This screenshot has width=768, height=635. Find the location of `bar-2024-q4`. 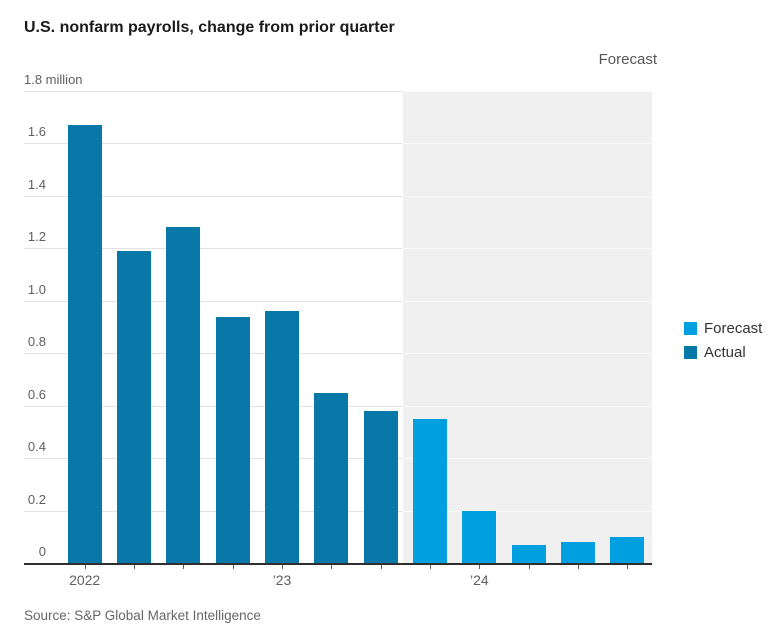

bar-2024-q4 is located at coordinates (627, 549).